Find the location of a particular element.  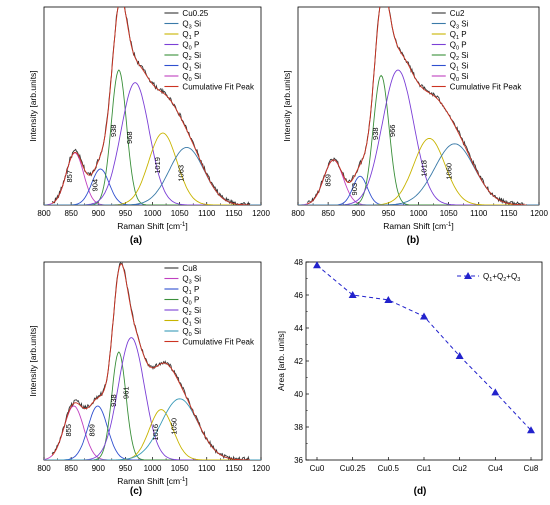

data-point-Cu4 is located at coordinates (495, 391).